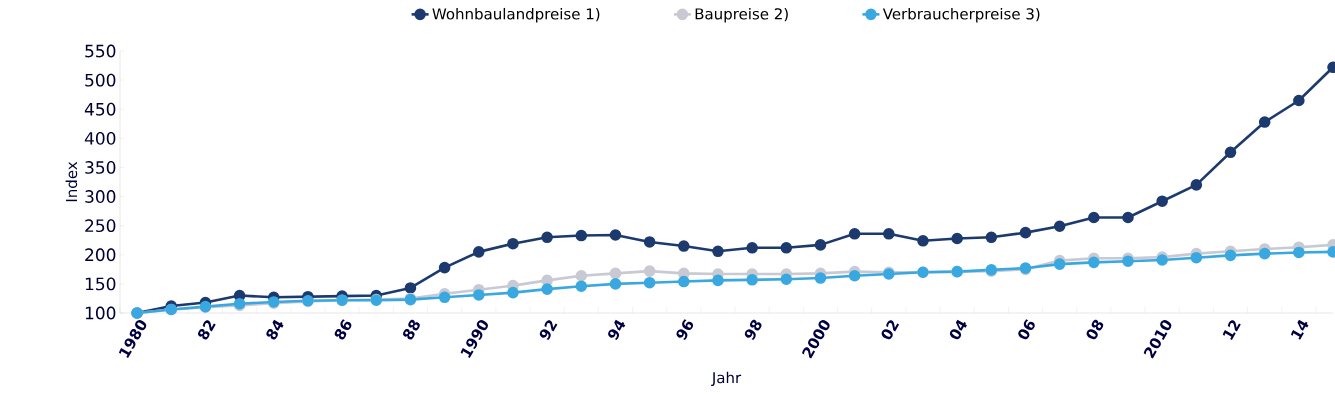 This screenshot has width=1335, height=416. I want to click on x-tick-label: 02, so click(890, 330).